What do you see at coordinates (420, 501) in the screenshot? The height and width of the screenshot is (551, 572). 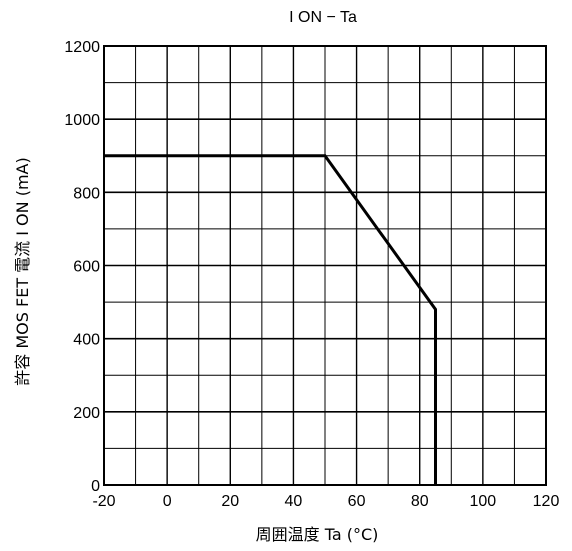 I see `x-tick-label: 80` at bounding box center [420, 501].